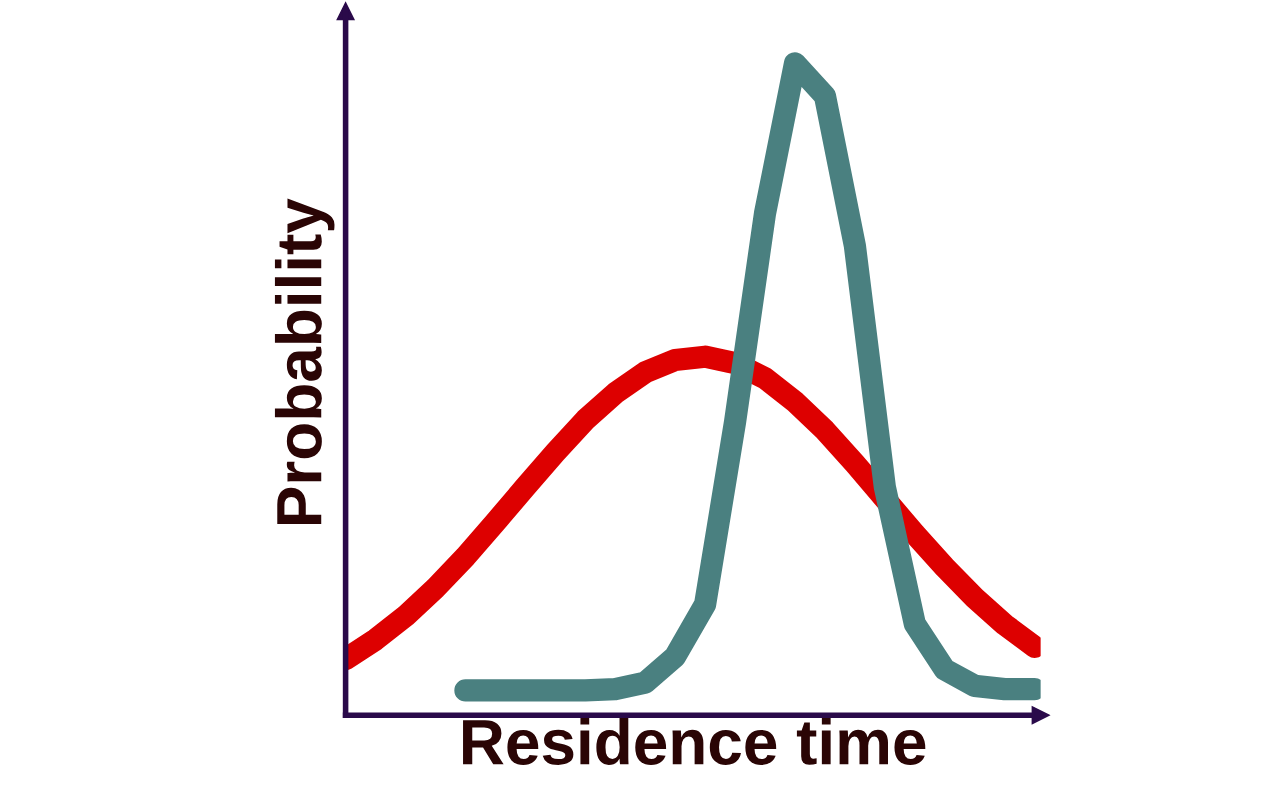 Image resolution: width=1280 pixels, height=800 pixels. Describe the element at coordinates (694, 741) in the screenshot. I see `x-axis-title: Residence time` at that location.